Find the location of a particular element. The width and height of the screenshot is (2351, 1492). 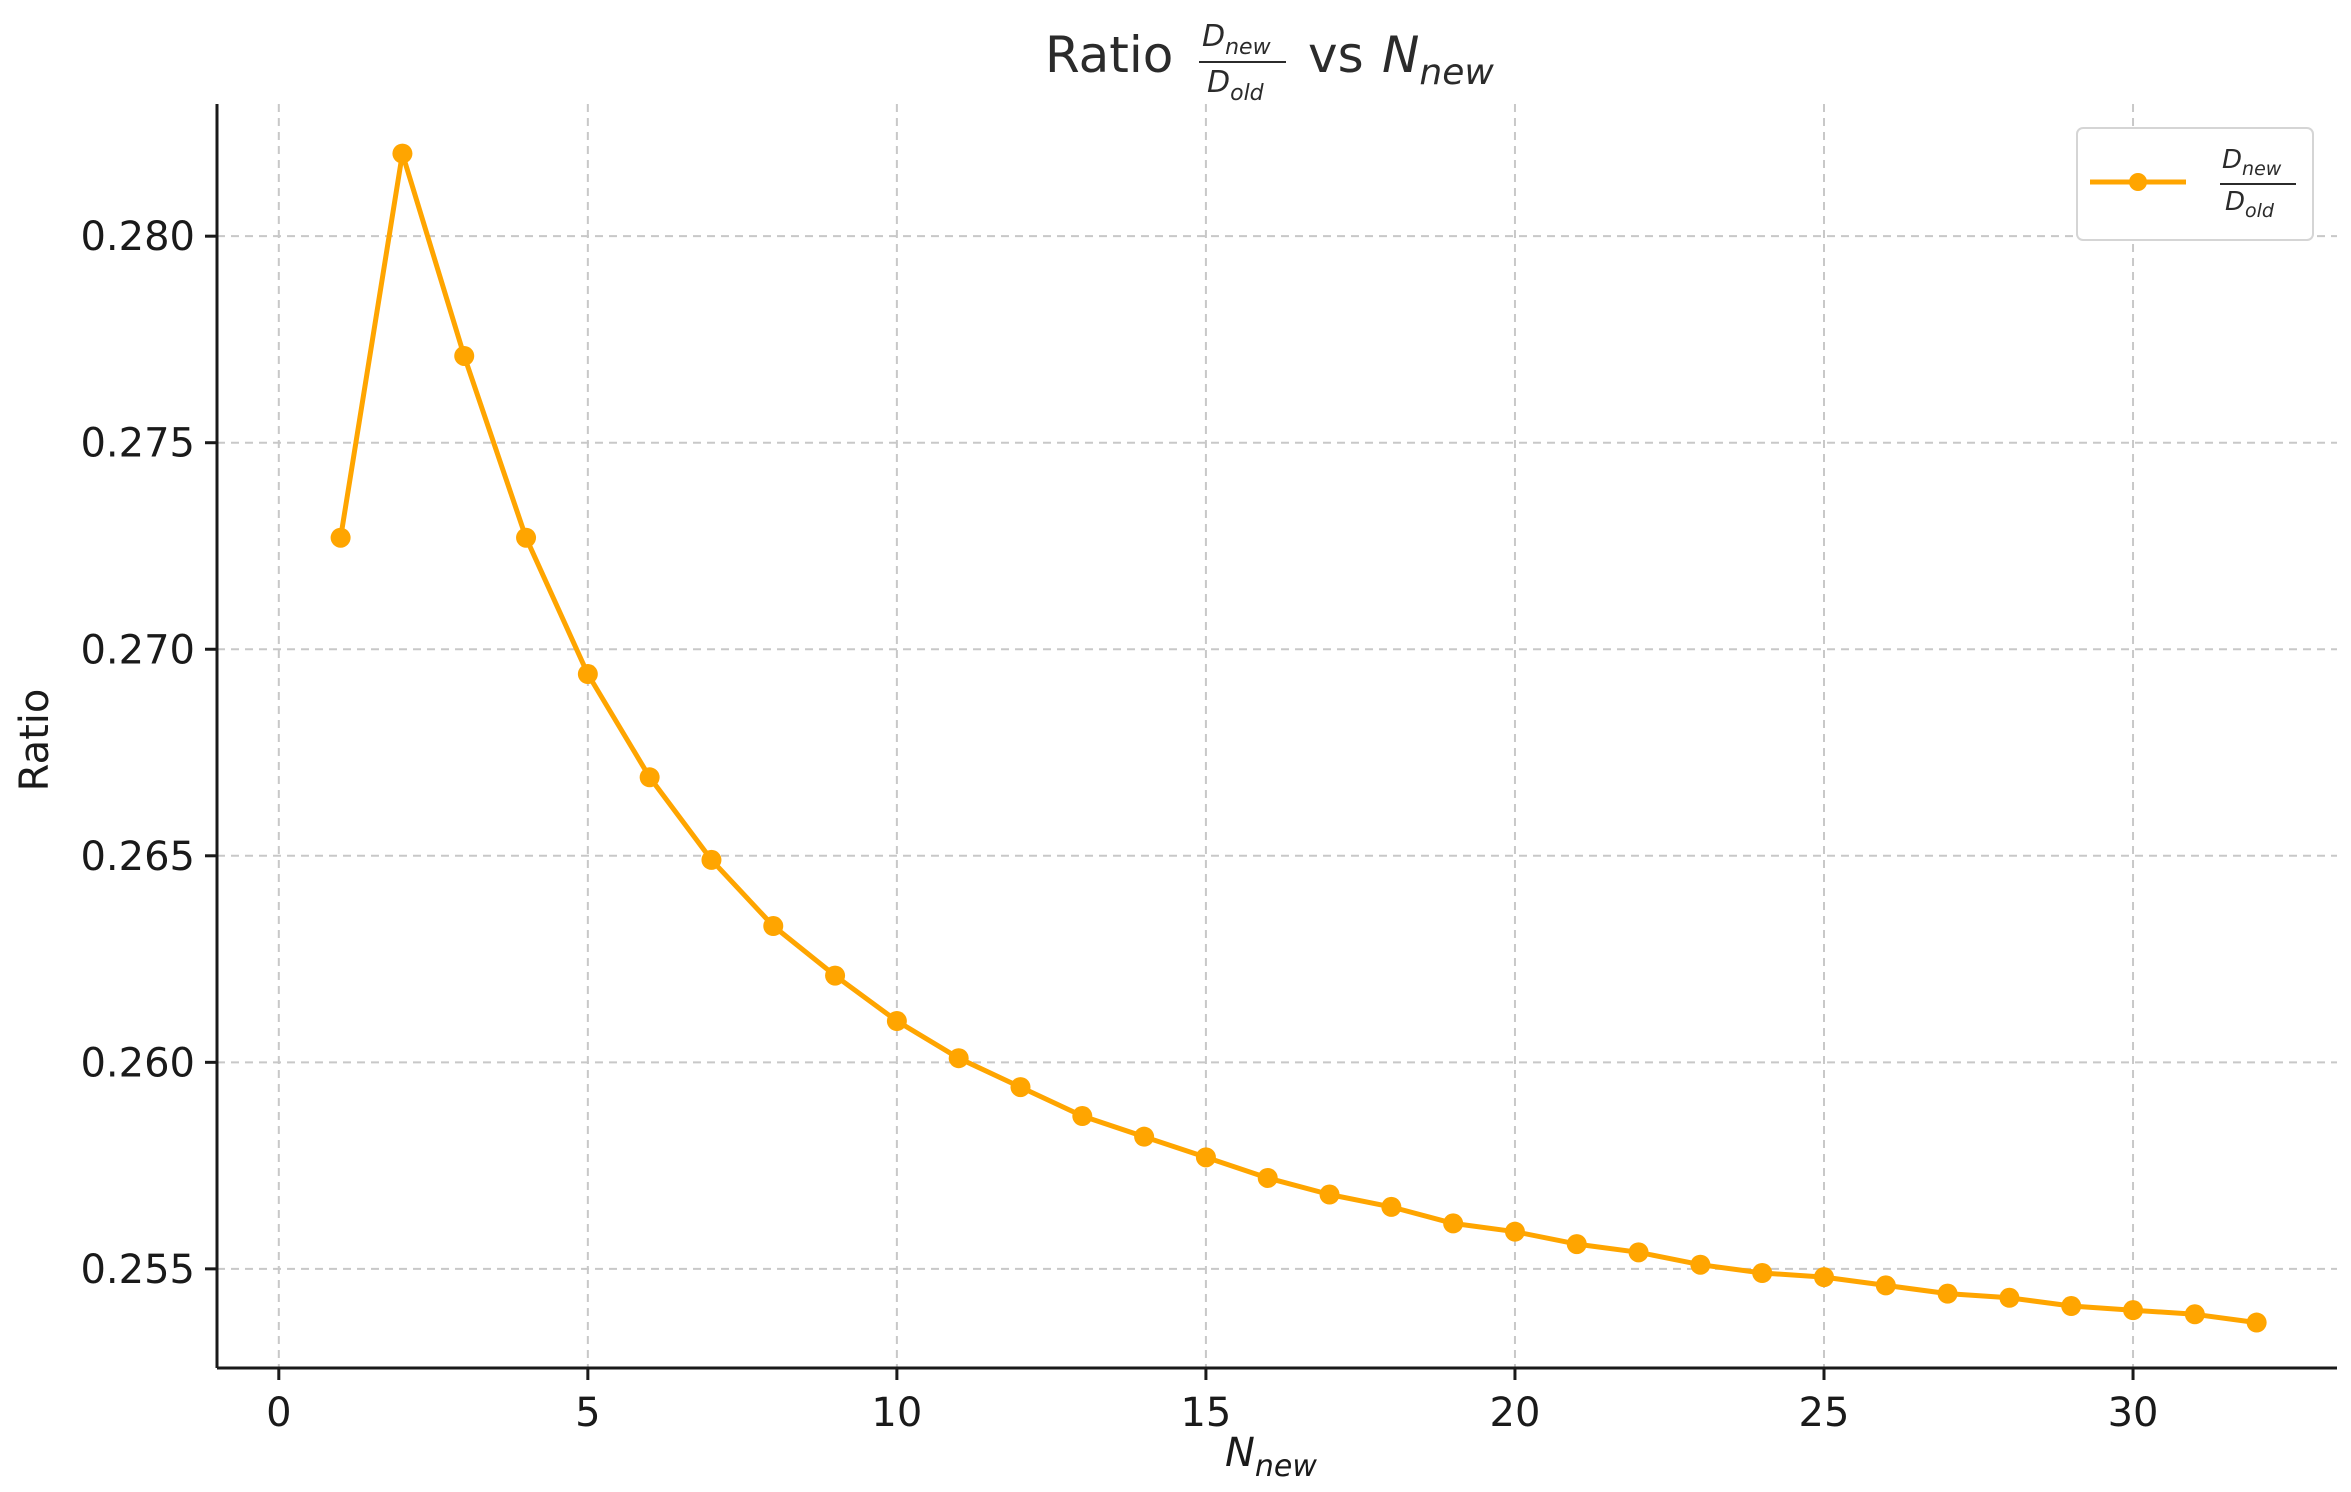

title-variable: Nnew is located at coordinates (1438, 59).